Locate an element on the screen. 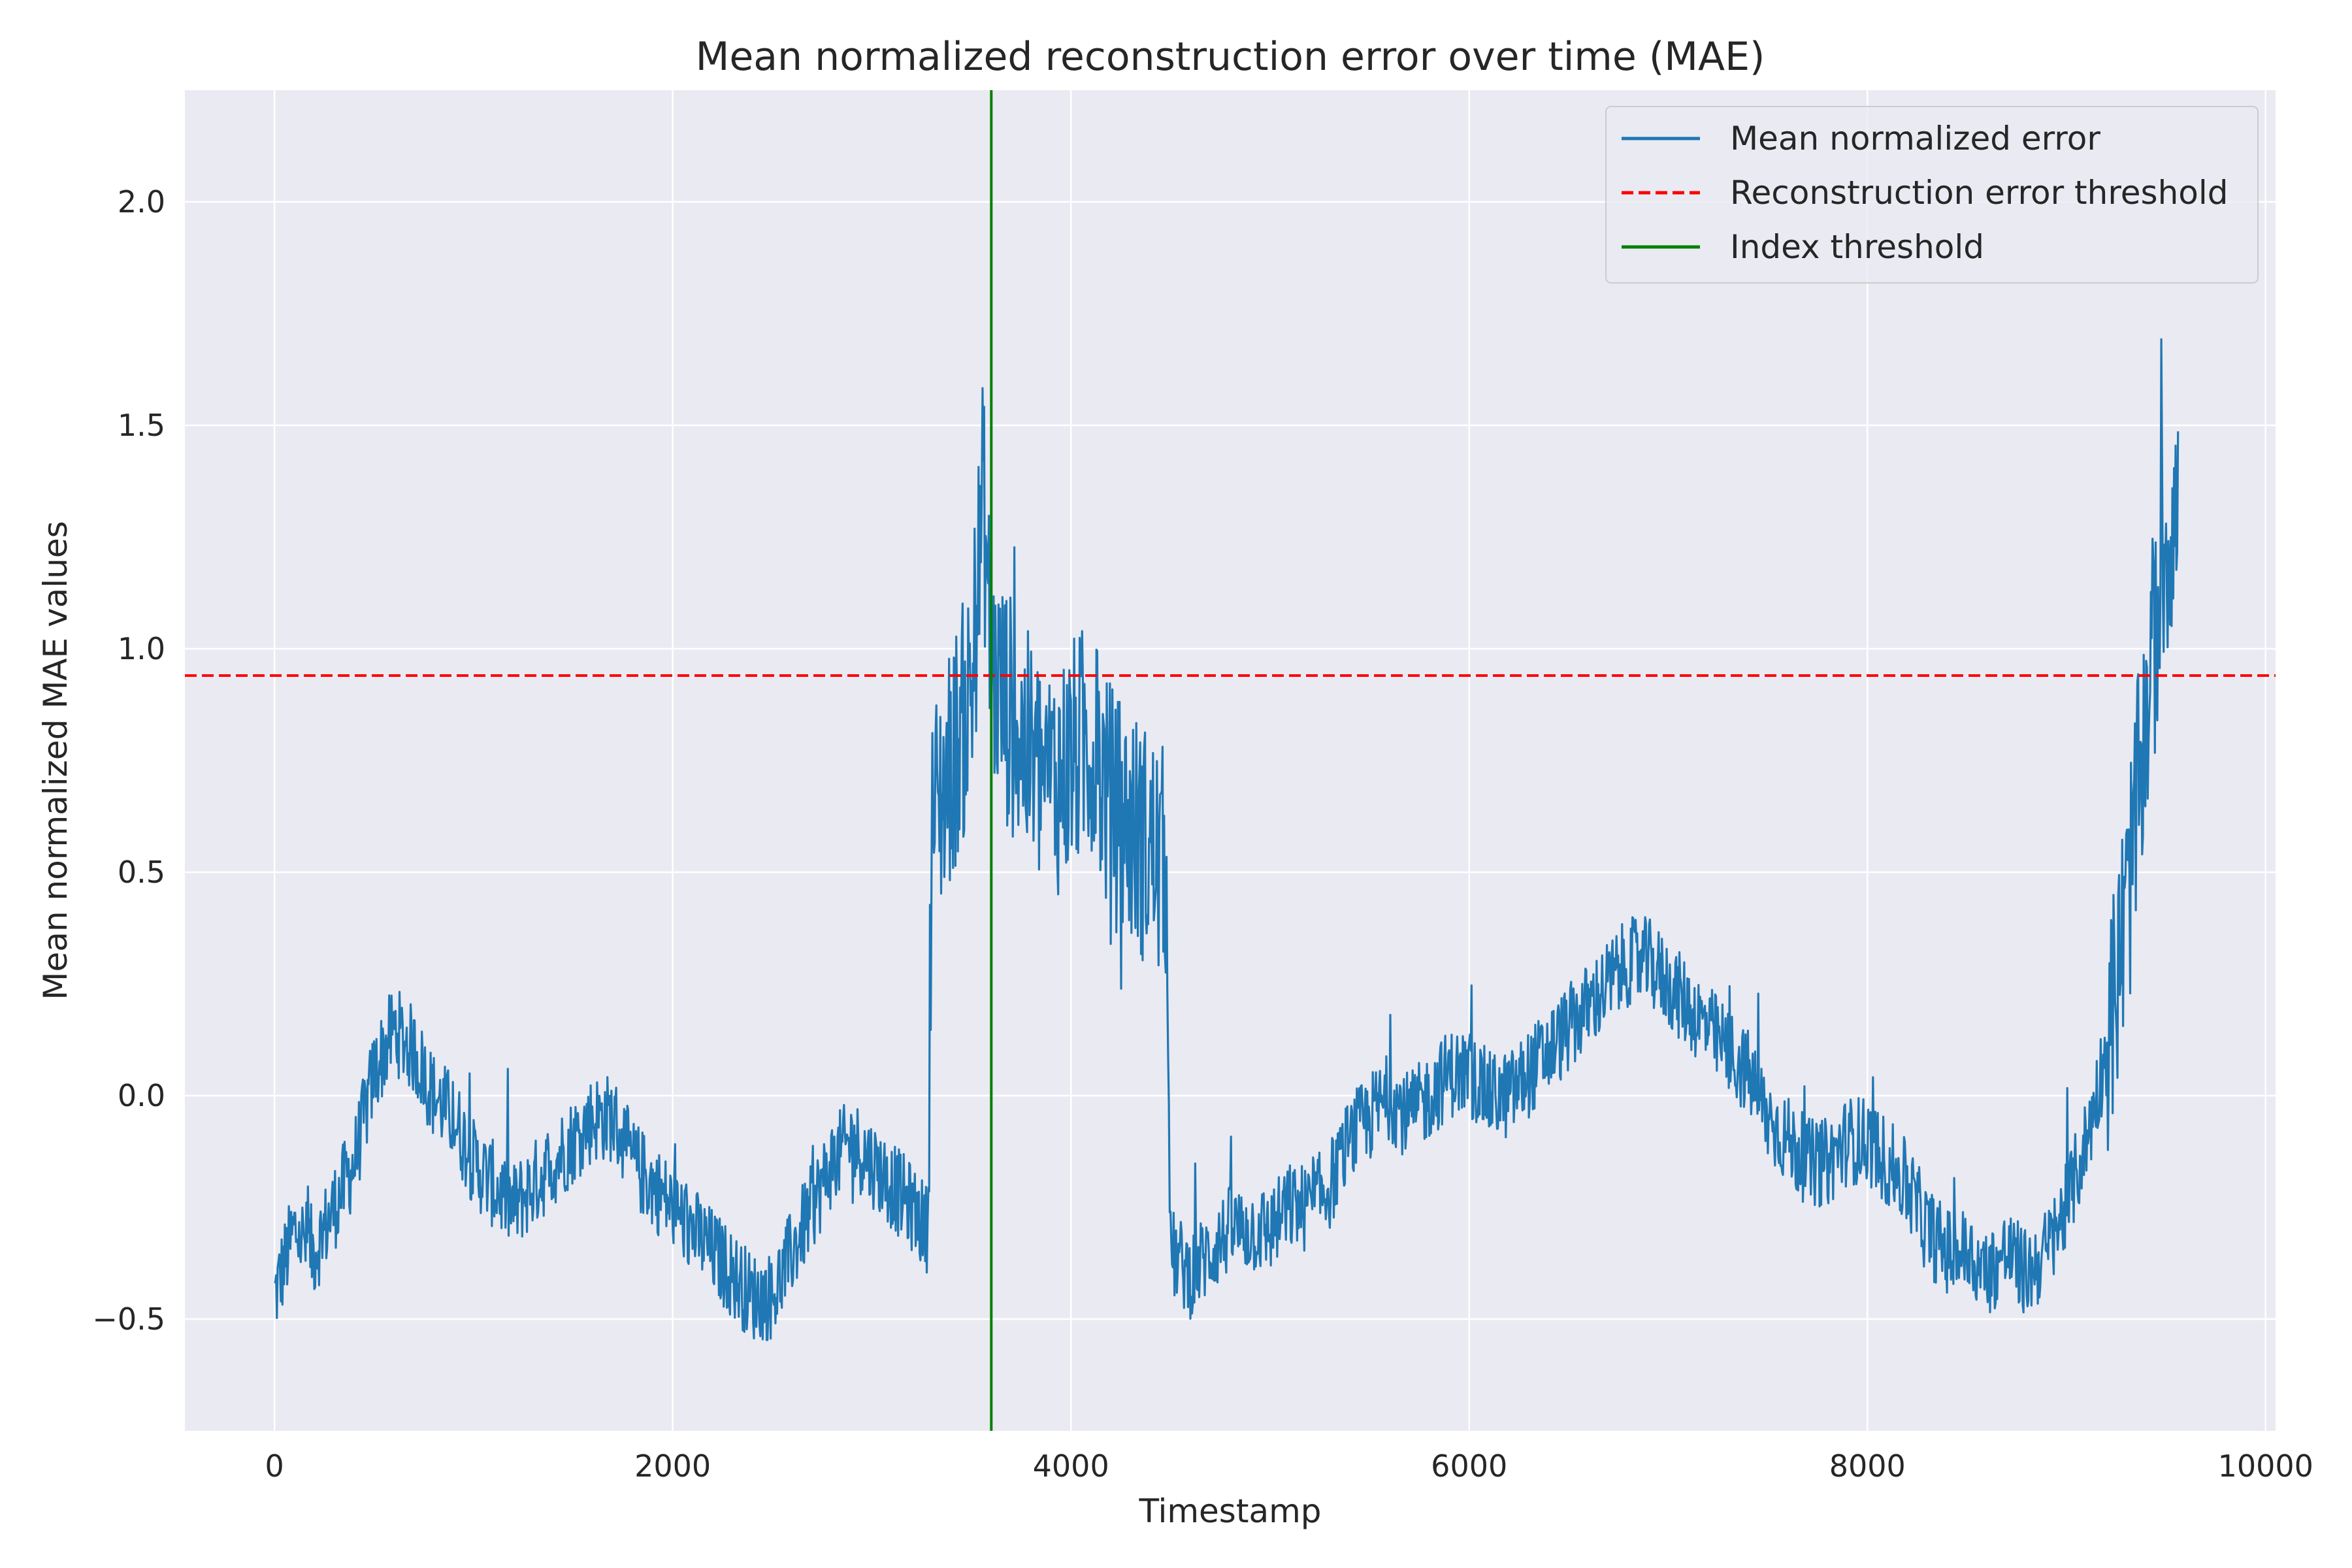  legend-label-error: Mean normalized error is located at coordinates (1915, 138).